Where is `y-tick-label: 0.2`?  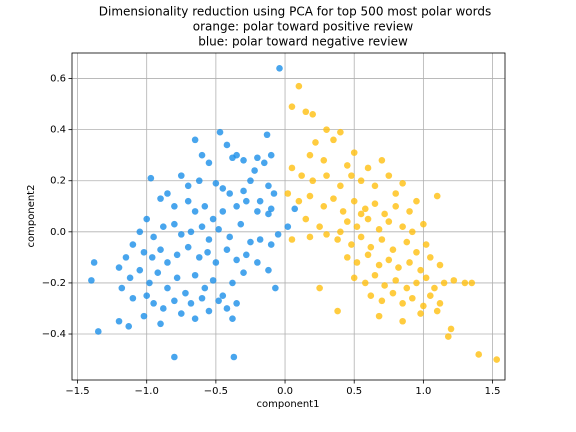 y-tick-label: 0.2 is located at coordinates (58, 181).